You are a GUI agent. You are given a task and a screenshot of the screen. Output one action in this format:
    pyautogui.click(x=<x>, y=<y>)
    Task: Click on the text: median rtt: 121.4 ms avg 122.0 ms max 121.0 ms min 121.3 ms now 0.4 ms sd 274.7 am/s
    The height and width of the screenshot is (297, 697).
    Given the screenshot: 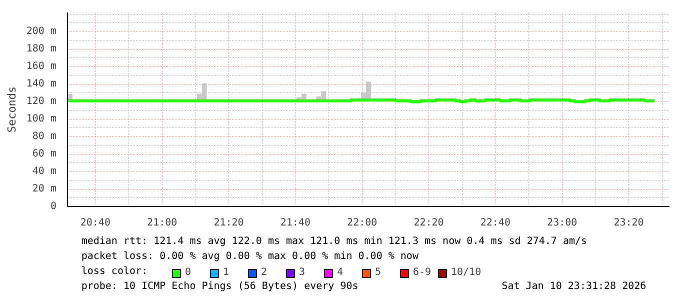 What is the action you would take?
    pyautogui.click(x=334, y=241)
    